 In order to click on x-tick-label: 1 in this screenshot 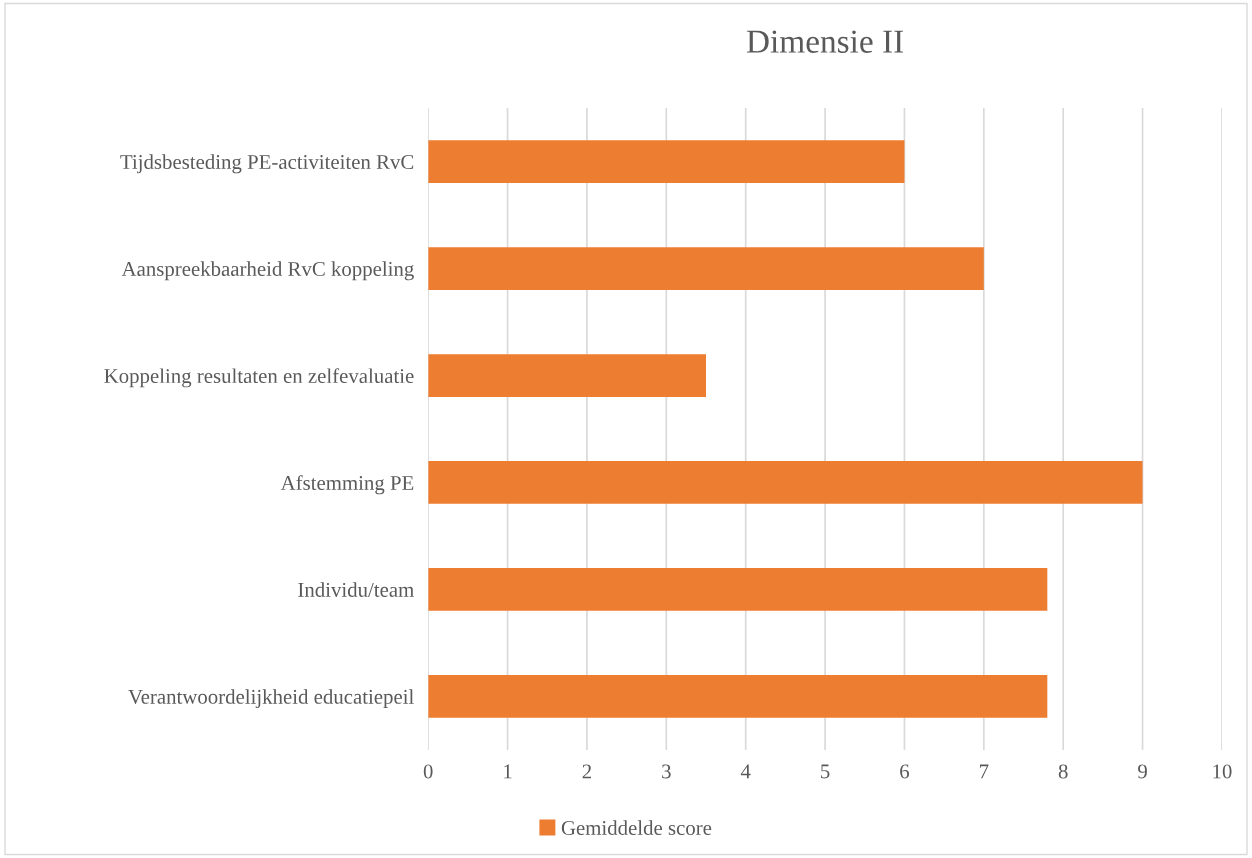, I will do `click(508, 771)`.